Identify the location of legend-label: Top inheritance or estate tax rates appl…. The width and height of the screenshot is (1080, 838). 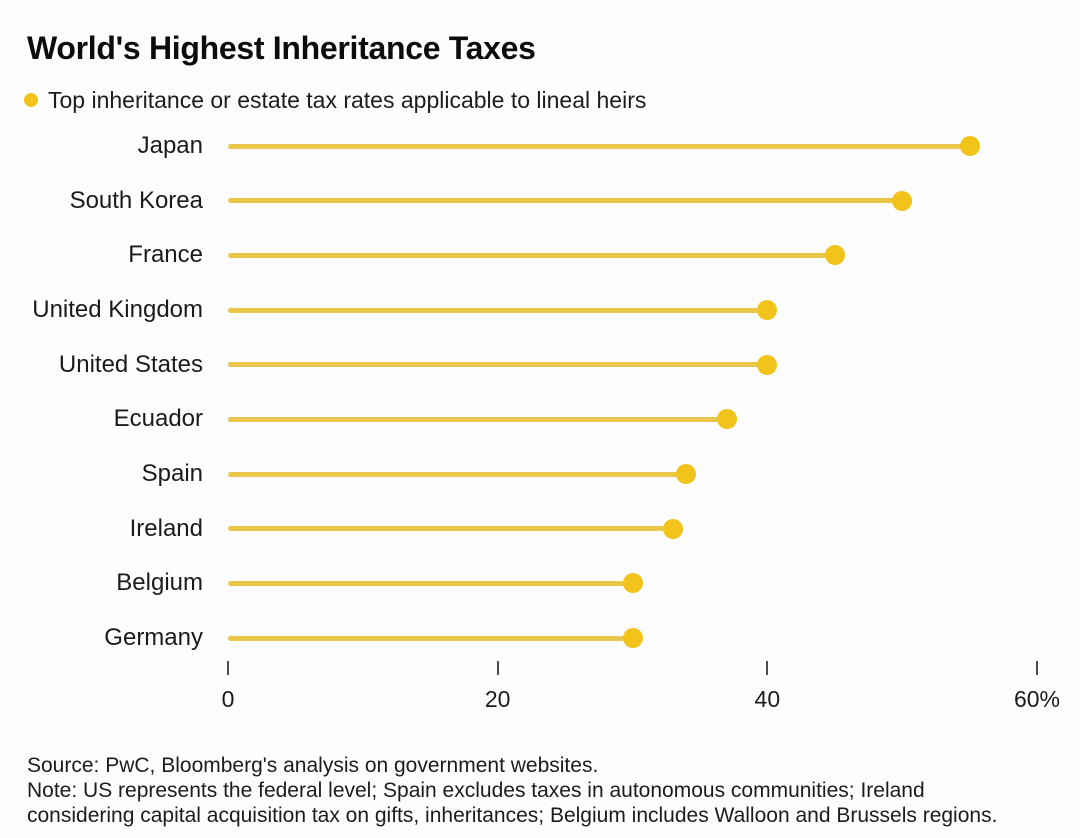
(347, 99).